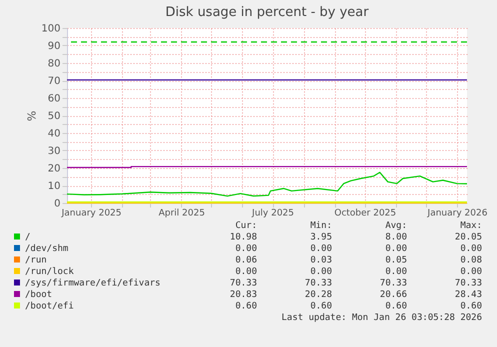 The width and height of the screenshot is (497, 347). I want to click on text: 20.05, so click(468, 237).